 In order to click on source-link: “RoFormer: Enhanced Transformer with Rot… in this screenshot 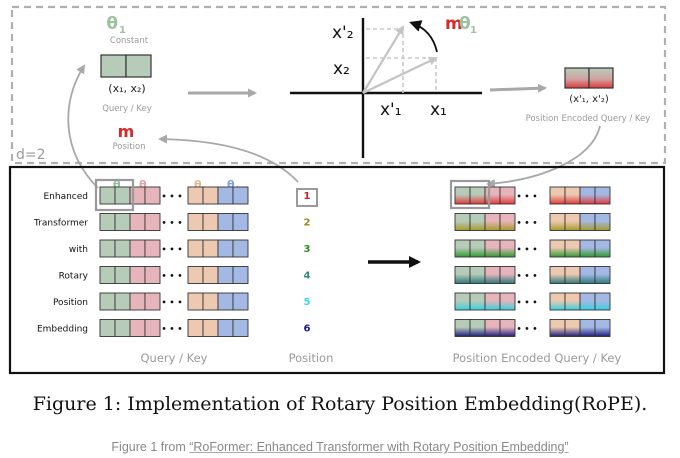, I will do `click(379, 447)`.